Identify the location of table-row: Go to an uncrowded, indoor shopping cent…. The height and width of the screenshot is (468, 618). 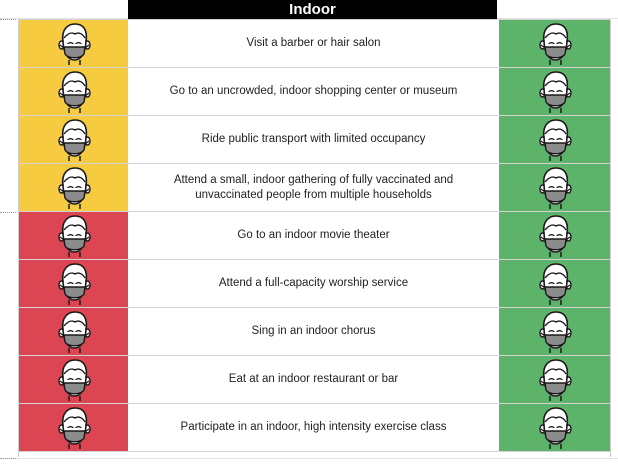
(314, 91).